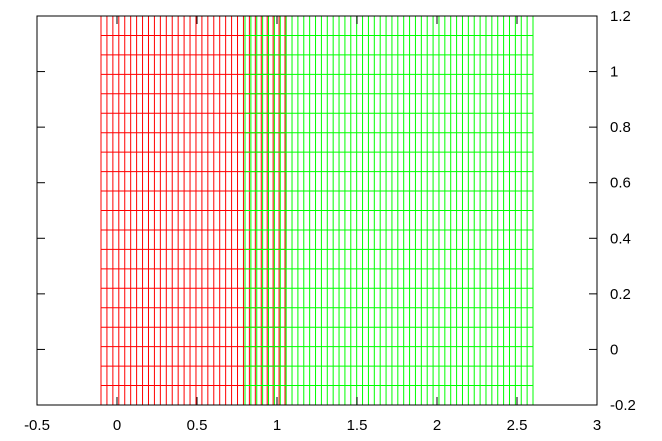 The width and height of the screenshot is (662, 441). I want to click on x-tick-label-4: 1.5, so click(357, 425).